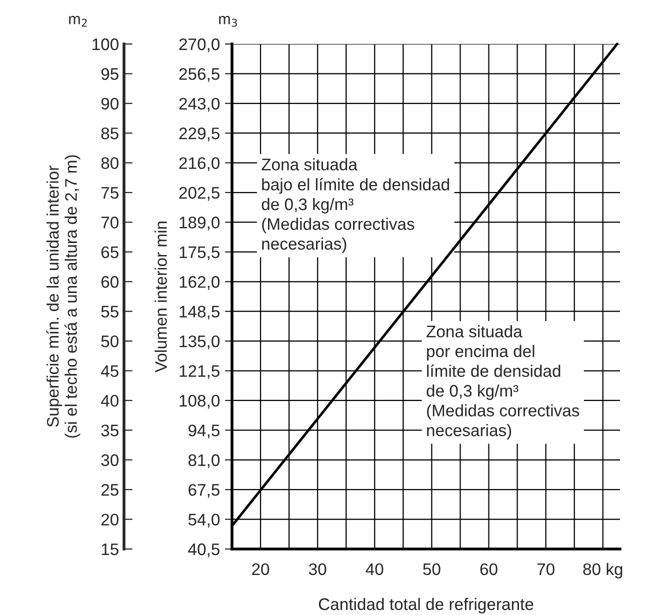 This screenshot has width=651, height=615. What do you see at coordinates (200, 253) in the screenshot?
I see `y-tick-label: 175,5` at bounding box center [200, 253].